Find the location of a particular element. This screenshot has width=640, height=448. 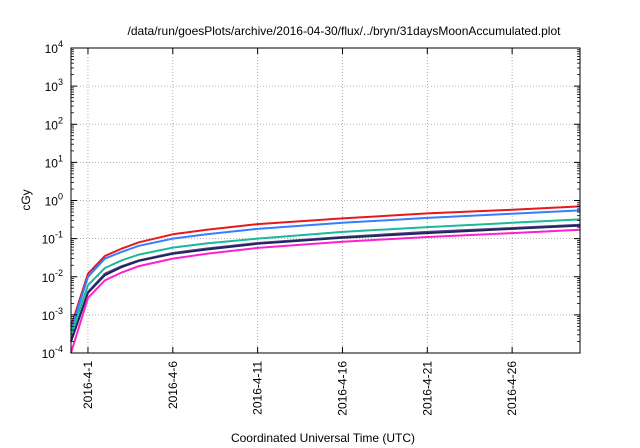

y-tick-exponent: 2 is located at coordinates (60, 120).